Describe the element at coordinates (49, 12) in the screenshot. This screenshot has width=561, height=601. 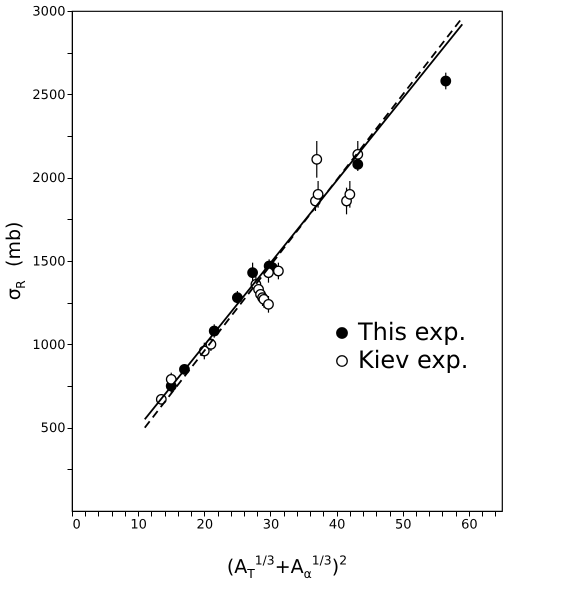
I see `y-tick-label: 3000` at that location.